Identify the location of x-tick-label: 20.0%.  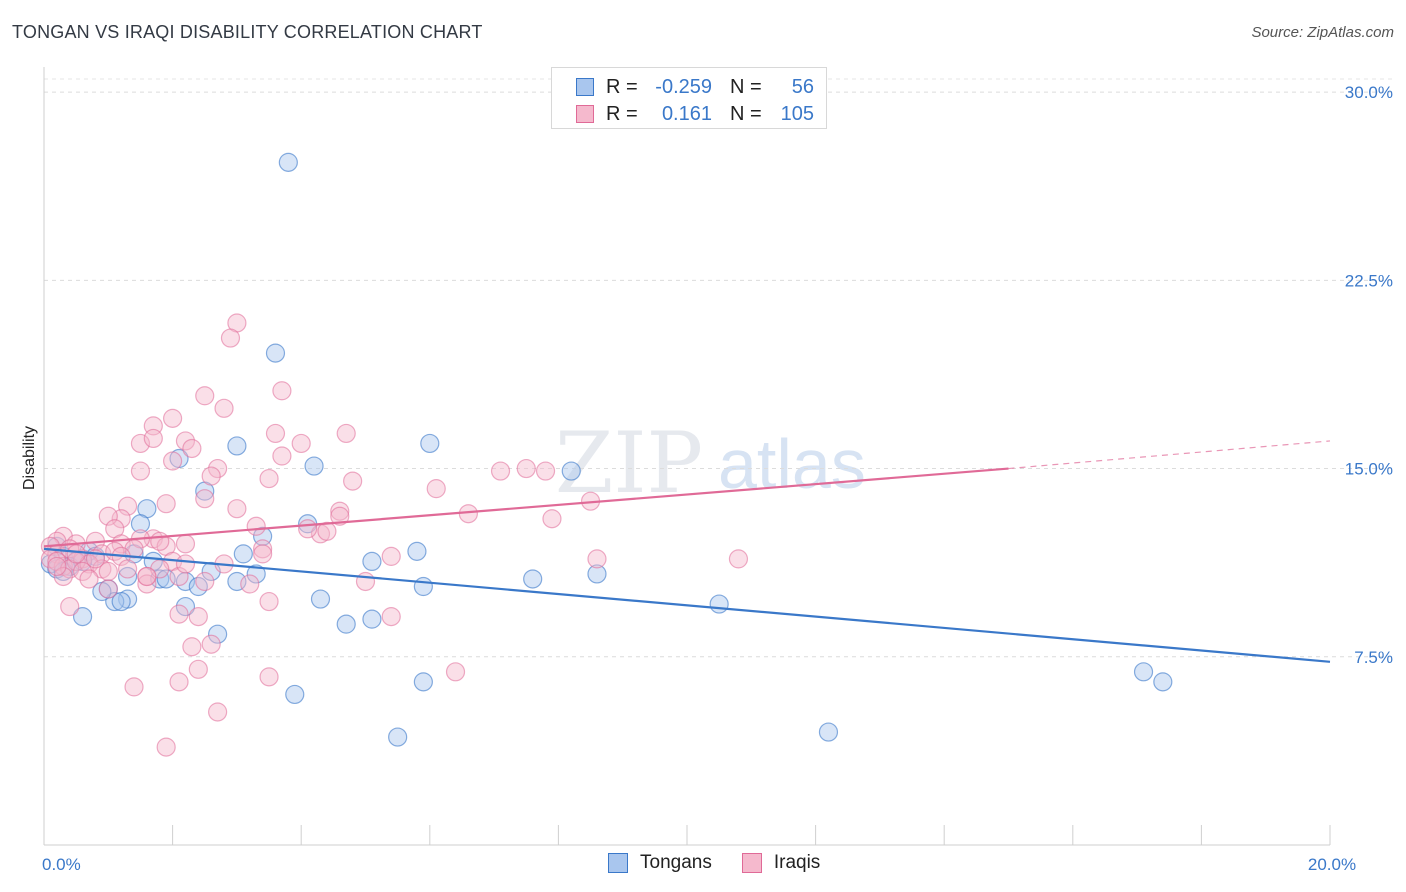
(1332, 864).